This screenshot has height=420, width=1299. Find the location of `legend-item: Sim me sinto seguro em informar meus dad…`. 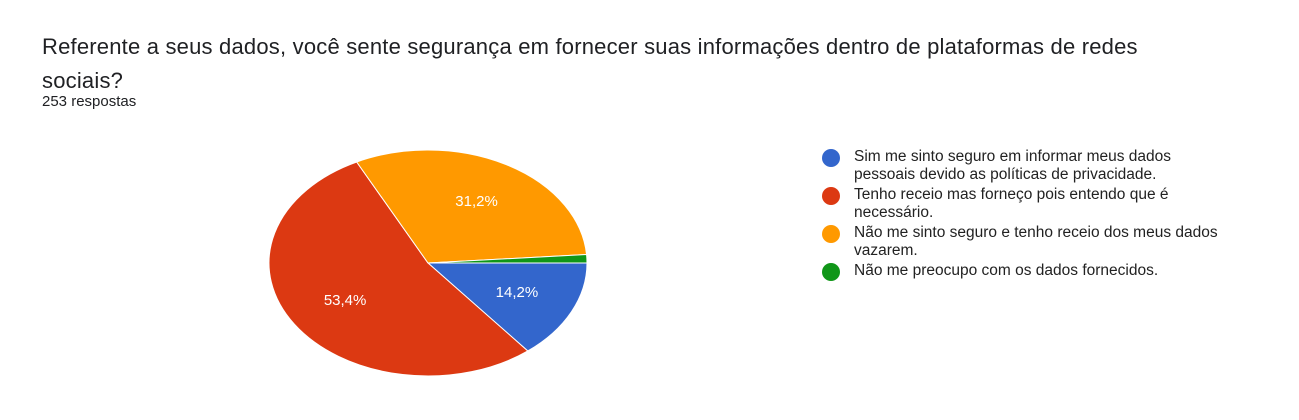

legend-item: Sim me sinto seguro em informar meus dad… is located at coordinates (1027, 166).